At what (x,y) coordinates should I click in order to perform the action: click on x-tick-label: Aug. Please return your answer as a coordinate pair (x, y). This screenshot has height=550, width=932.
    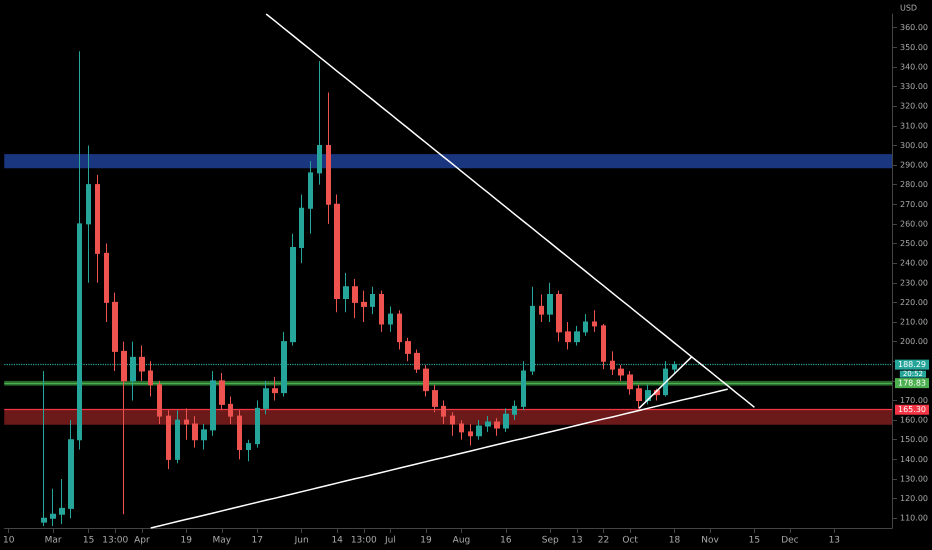
    Looking at the image, I should click on (461, 541).